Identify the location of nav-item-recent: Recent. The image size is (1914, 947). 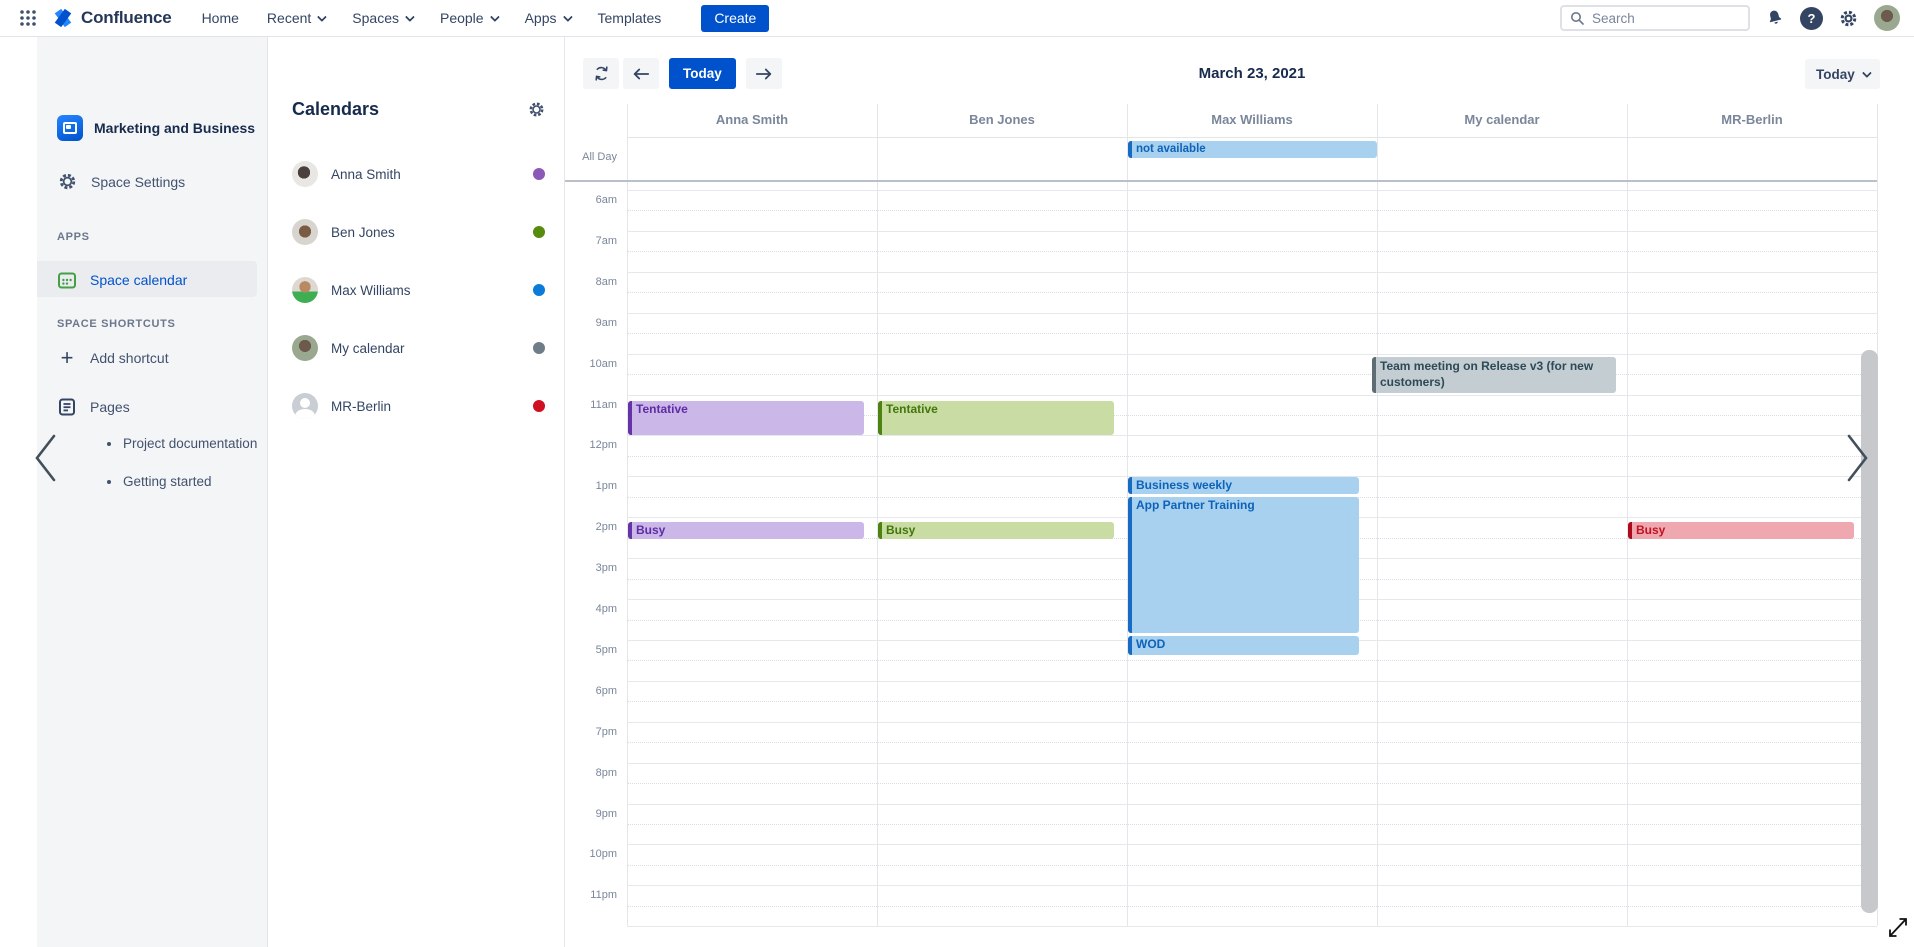
(297, 18).